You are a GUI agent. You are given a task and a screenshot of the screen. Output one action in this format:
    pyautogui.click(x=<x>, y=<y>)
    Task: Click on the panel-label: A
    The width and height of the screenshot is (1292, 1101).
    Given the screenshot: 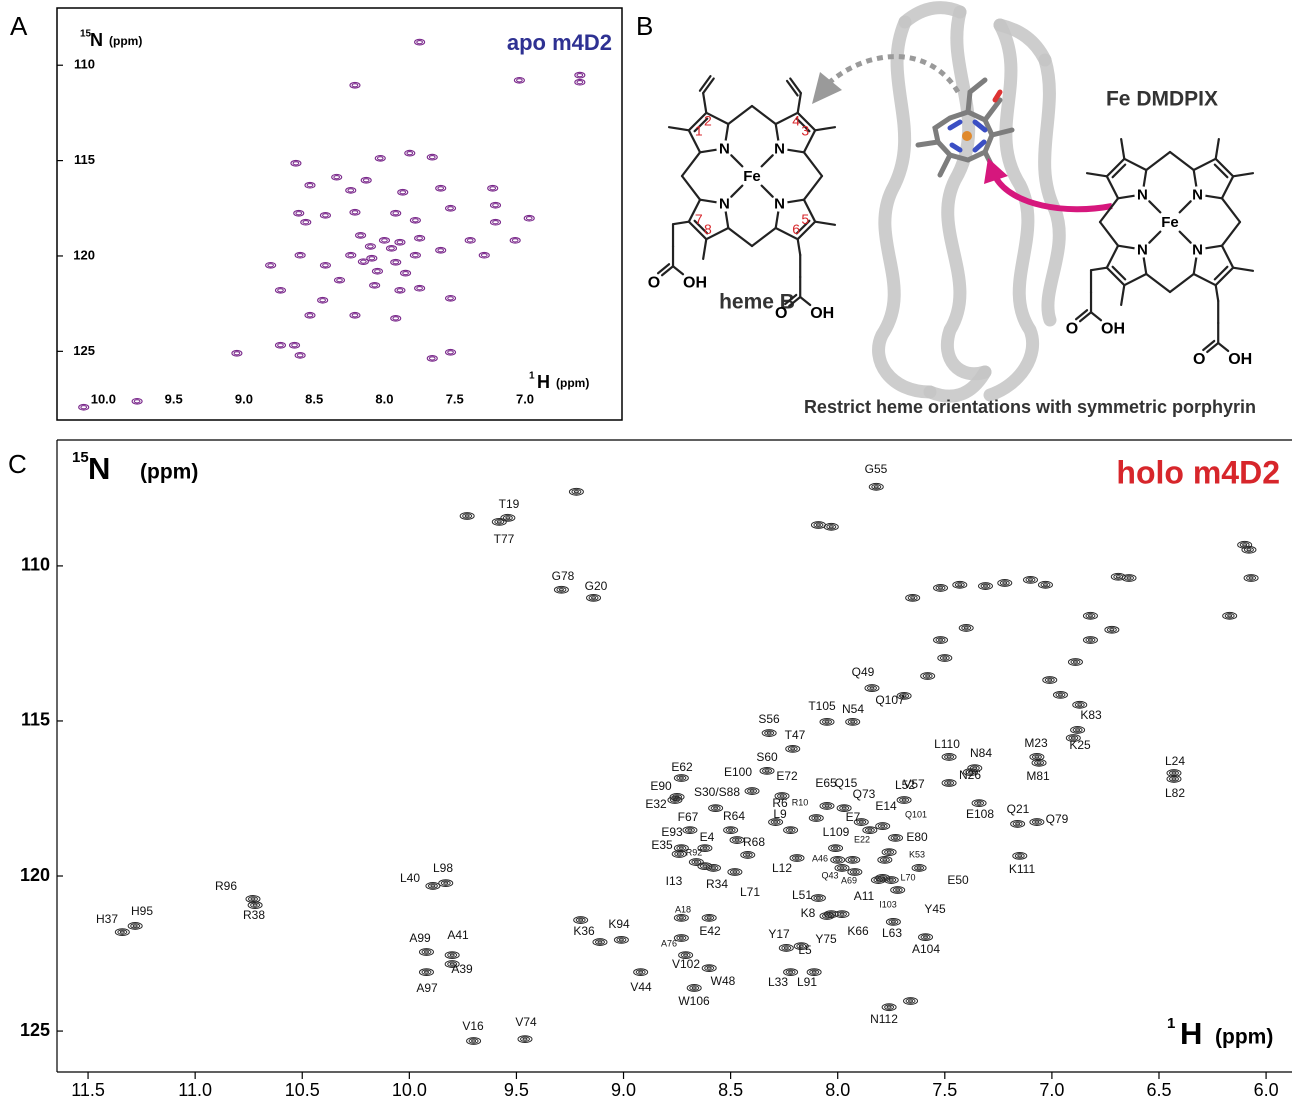 What is the action you would take?
    pyautogui.click(x=19, y=26)
    